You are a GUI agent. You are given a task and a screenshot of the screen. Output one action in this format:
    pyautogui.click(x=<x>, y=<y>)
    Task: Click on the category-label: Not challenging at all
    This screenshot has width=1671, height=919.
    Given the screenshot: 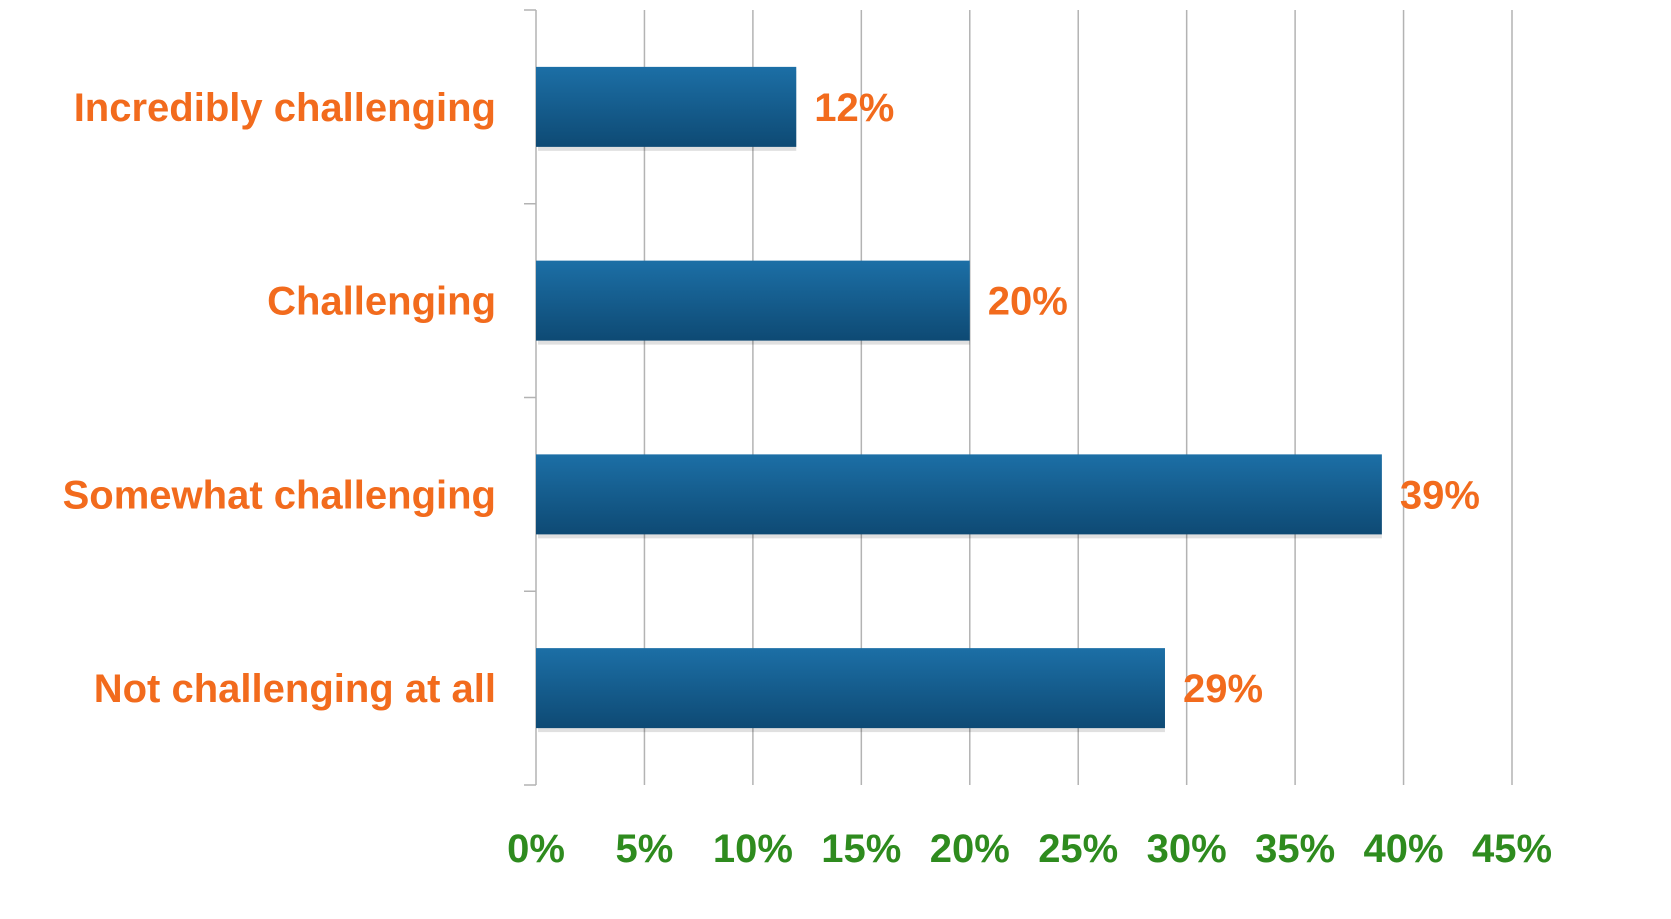 What is the action you would take?
    pyautogui.click(x=295, y=689)
    